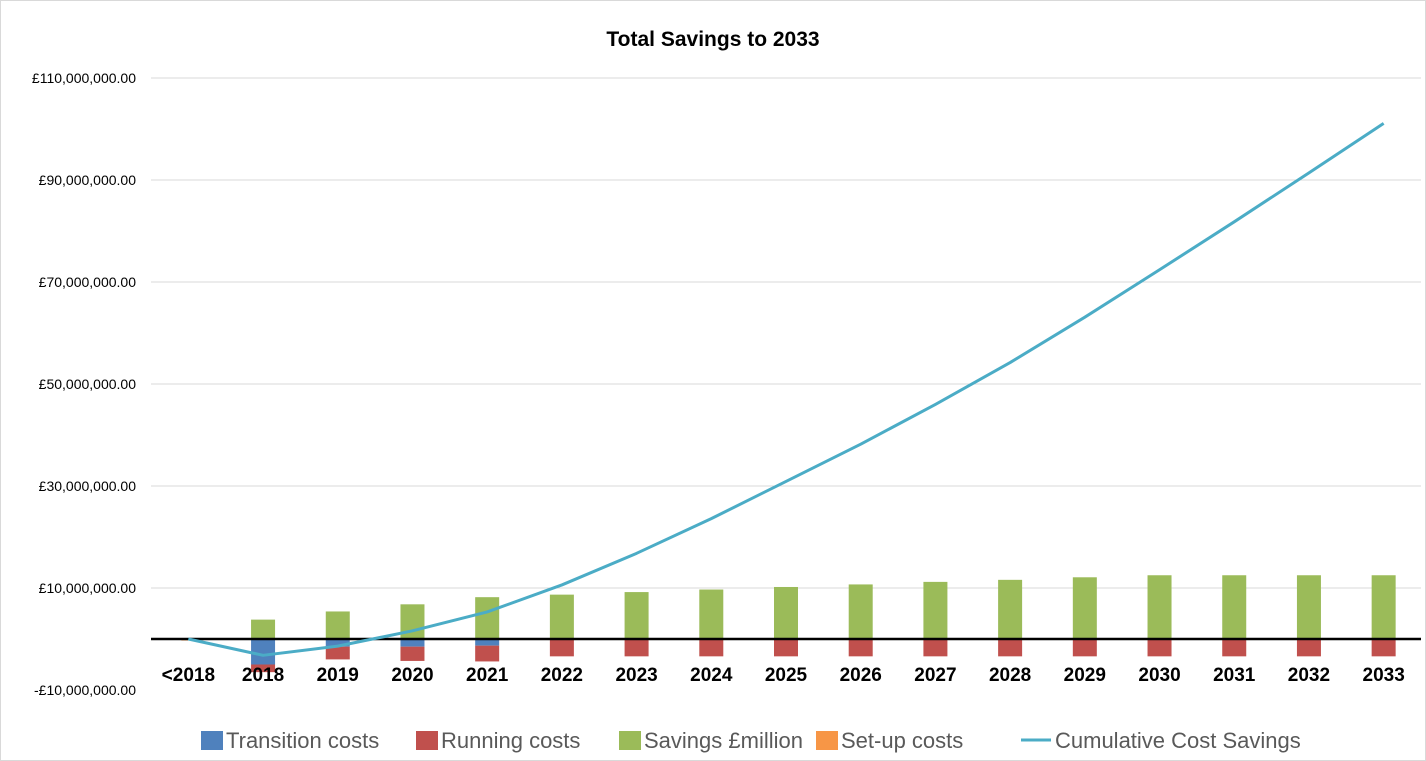 This screenshot has height=761, width=1426. Describe the element at coordinates (723, 740) in the screenshot. I see `legend-label-savings-million: Savings £million` at that location.